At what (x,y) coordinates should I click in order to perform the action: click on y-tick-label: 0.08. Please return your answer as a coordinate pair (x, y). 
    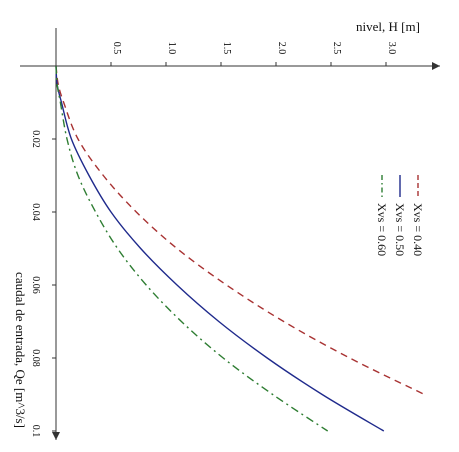
    Looking at the image, I should click on (35, 358).